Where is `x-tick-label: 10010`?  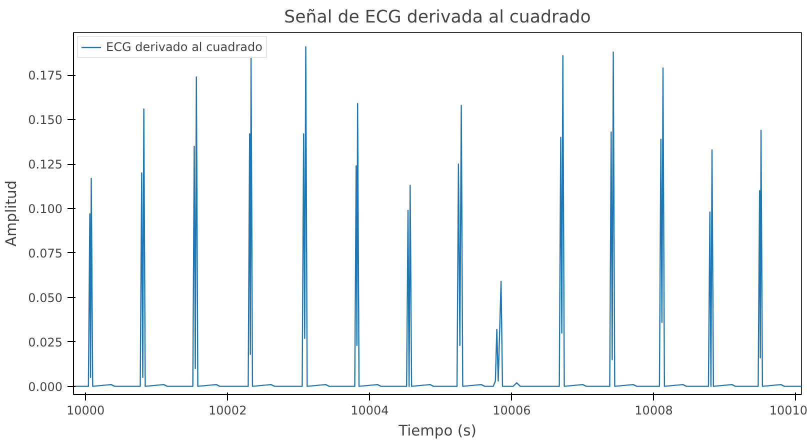
x-tick-label: 10010 is located at coordinates (788, 411).